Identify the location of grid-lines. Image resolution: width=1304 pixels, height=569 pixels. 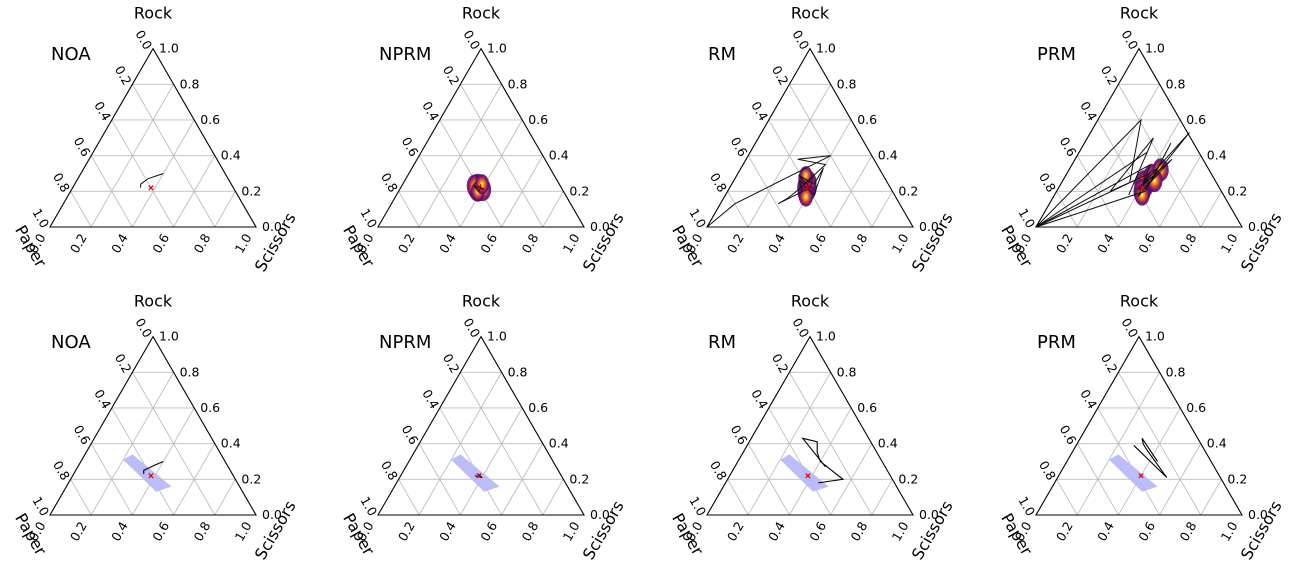
(1139, 155).